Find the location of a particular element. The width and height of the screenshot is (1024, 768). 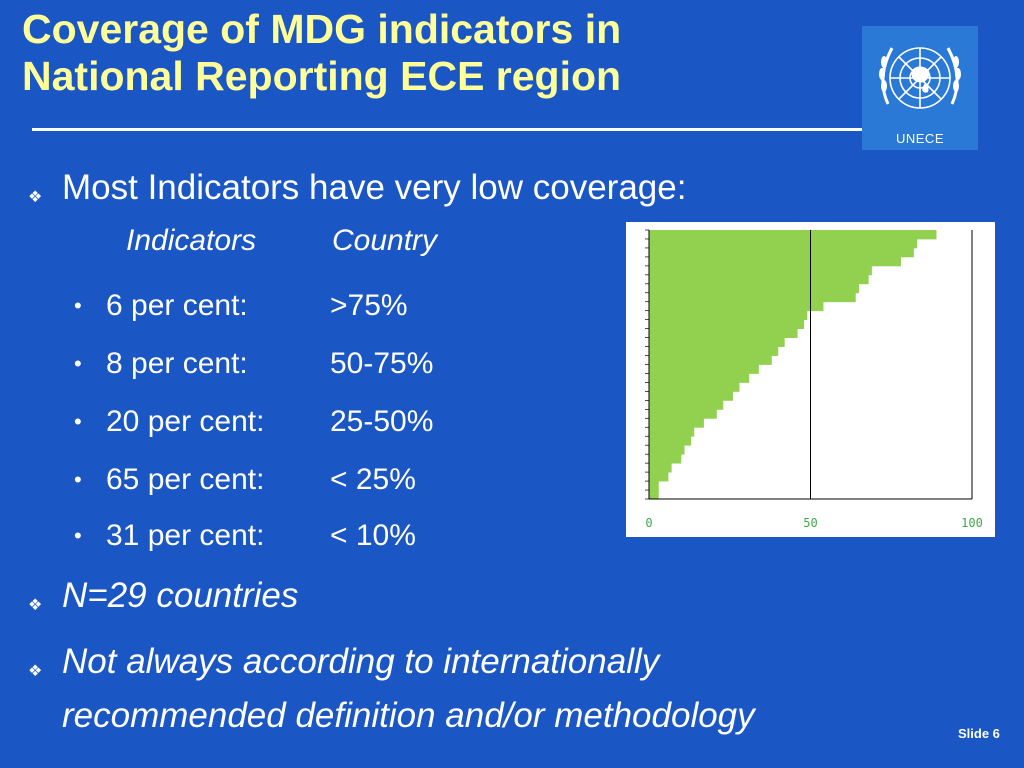

row-indicators: 31 per cent: is located at coordinates (185, 535).